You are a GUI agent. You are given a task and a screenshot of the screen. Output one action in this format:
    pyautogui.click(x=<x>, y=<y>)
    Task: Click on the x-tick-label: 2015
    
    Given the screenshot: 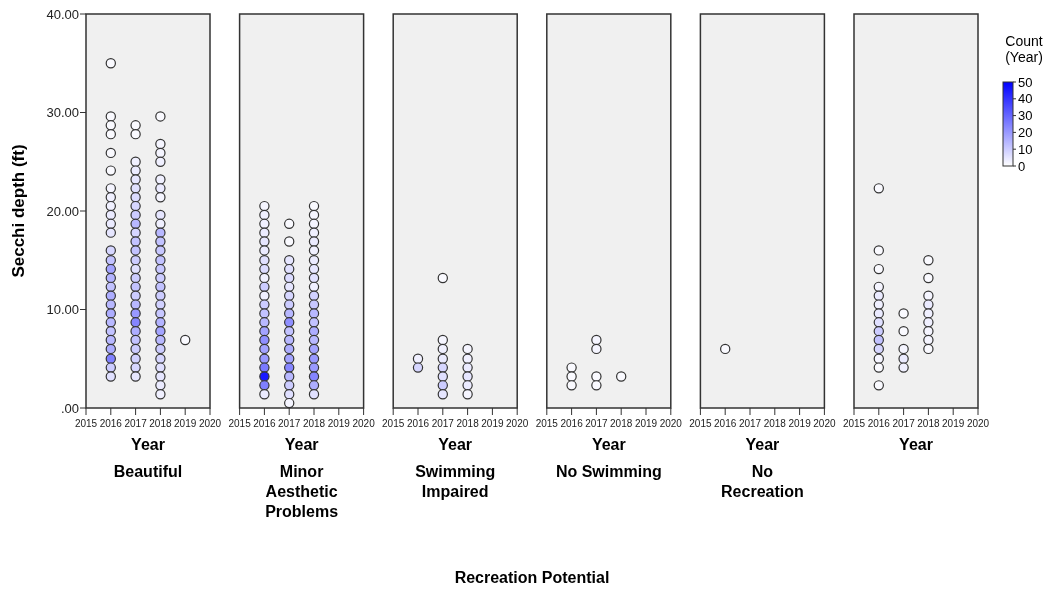 What is the action you would take?
    pyautogui.click(x=86, y=423)
    